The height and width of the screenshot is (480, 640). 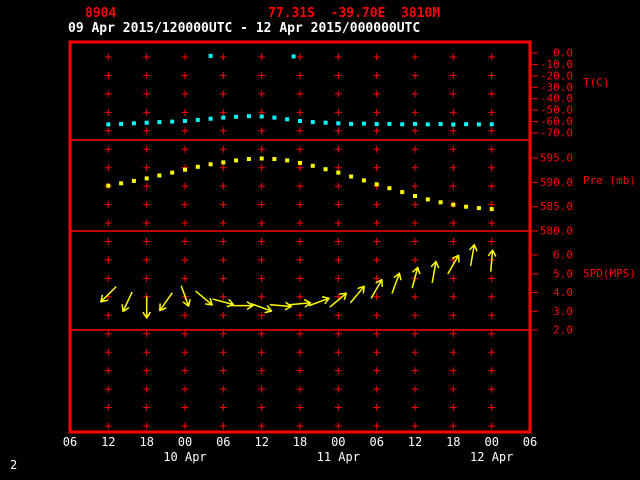 What do you see at coordinates (556, 87) in the screenshot?
I see `axis-tick-label: -30.0` at bounding box center [556, 87].